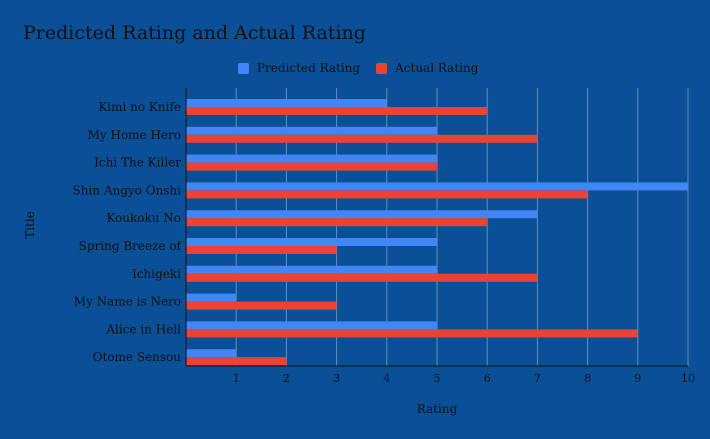 This screenshot has height=439, width=710. Describe the element at coordinates (286, 378) in the screenshot. I see `x-tick-label-2: 2` at that location.